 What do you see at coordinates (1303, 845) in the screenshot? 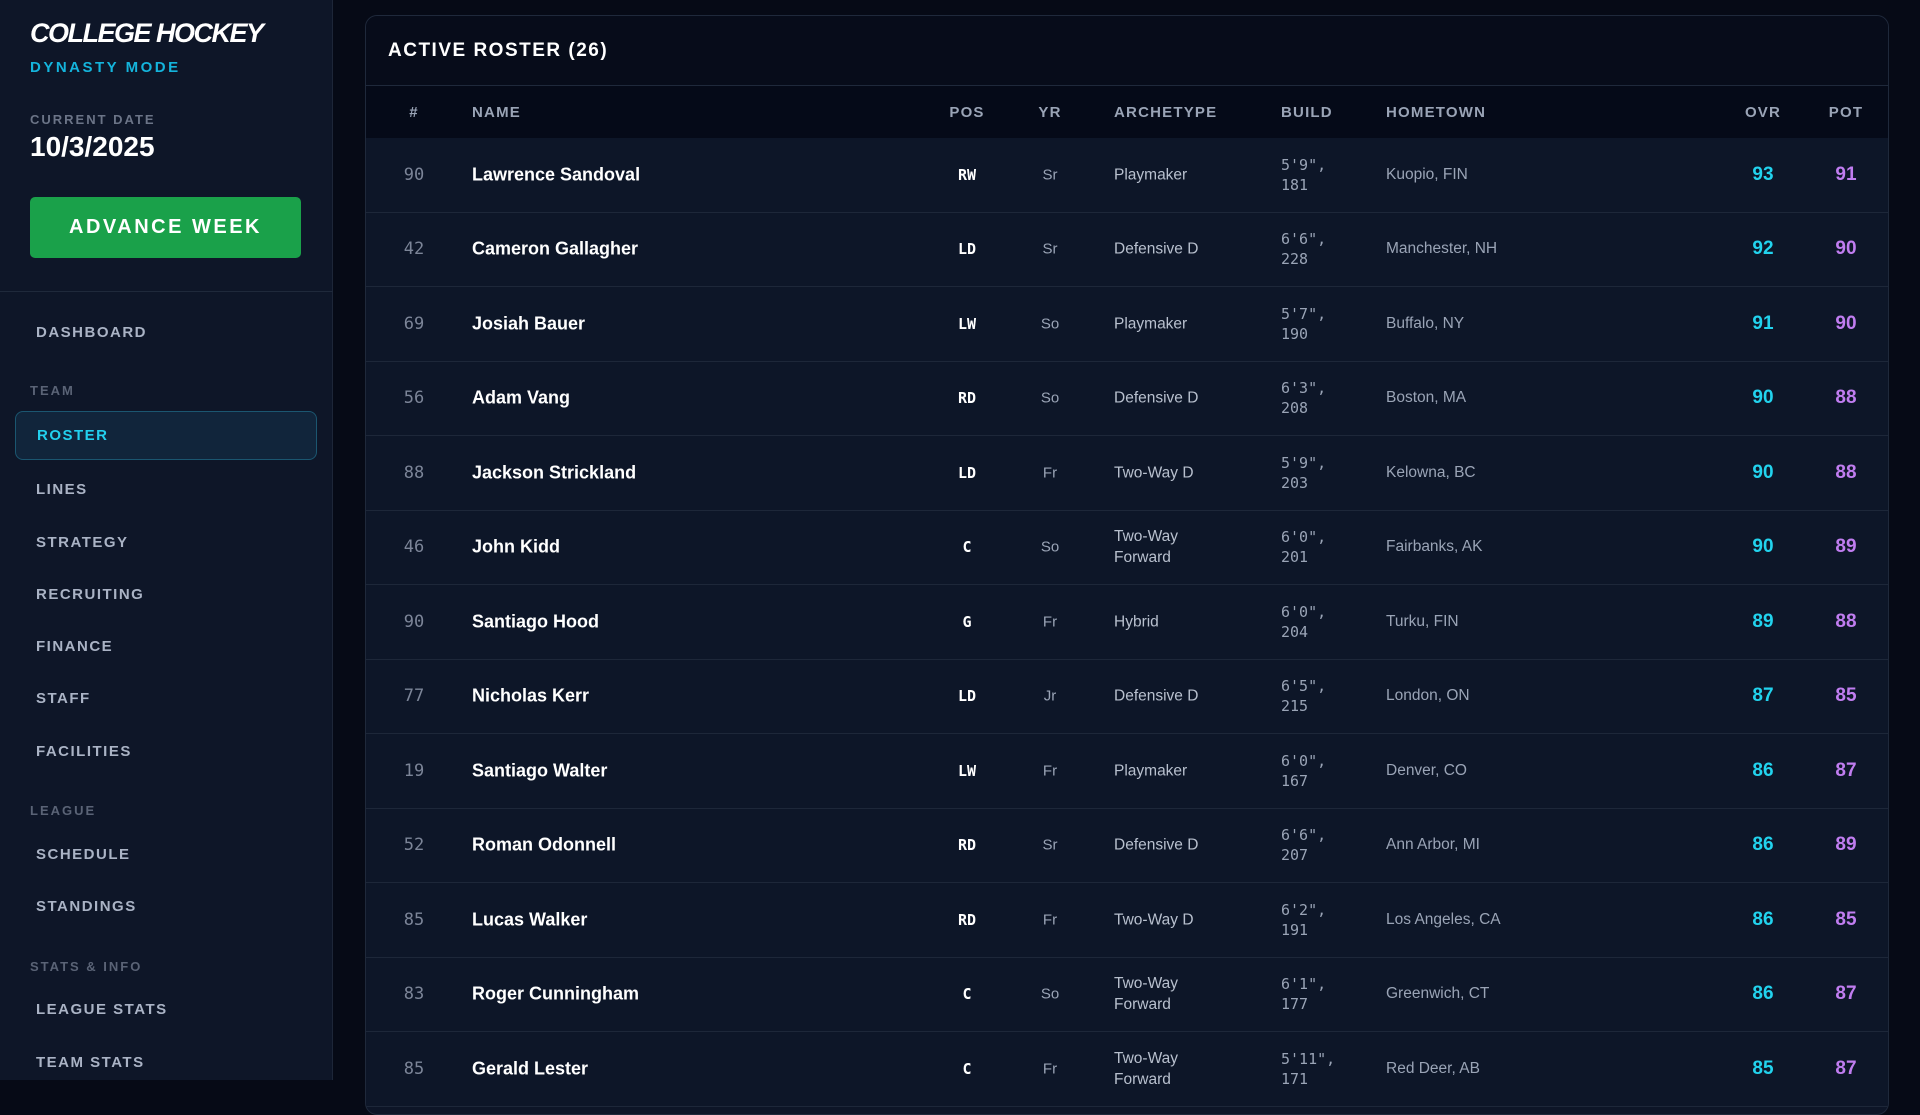
I see `player-build: 6'6", 207` at bounding box center [1303, 845].